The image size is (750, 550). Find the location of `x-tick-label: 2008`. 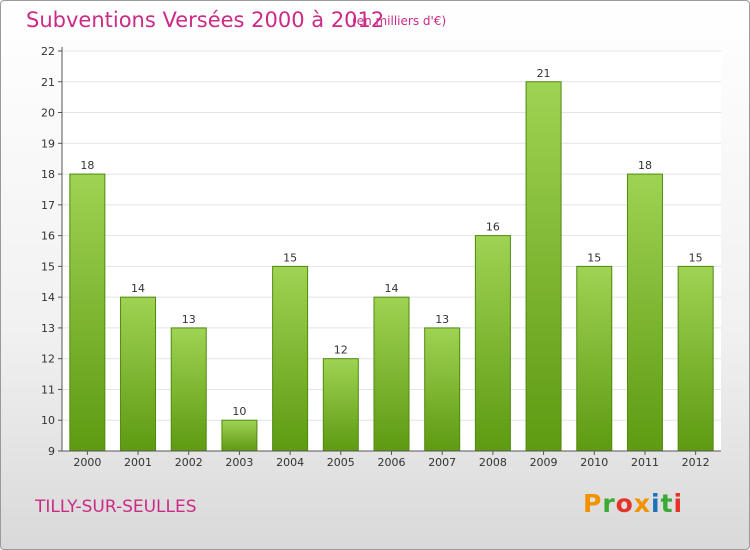

x-tick-label: 2008 is located at coordinates (493, 462).